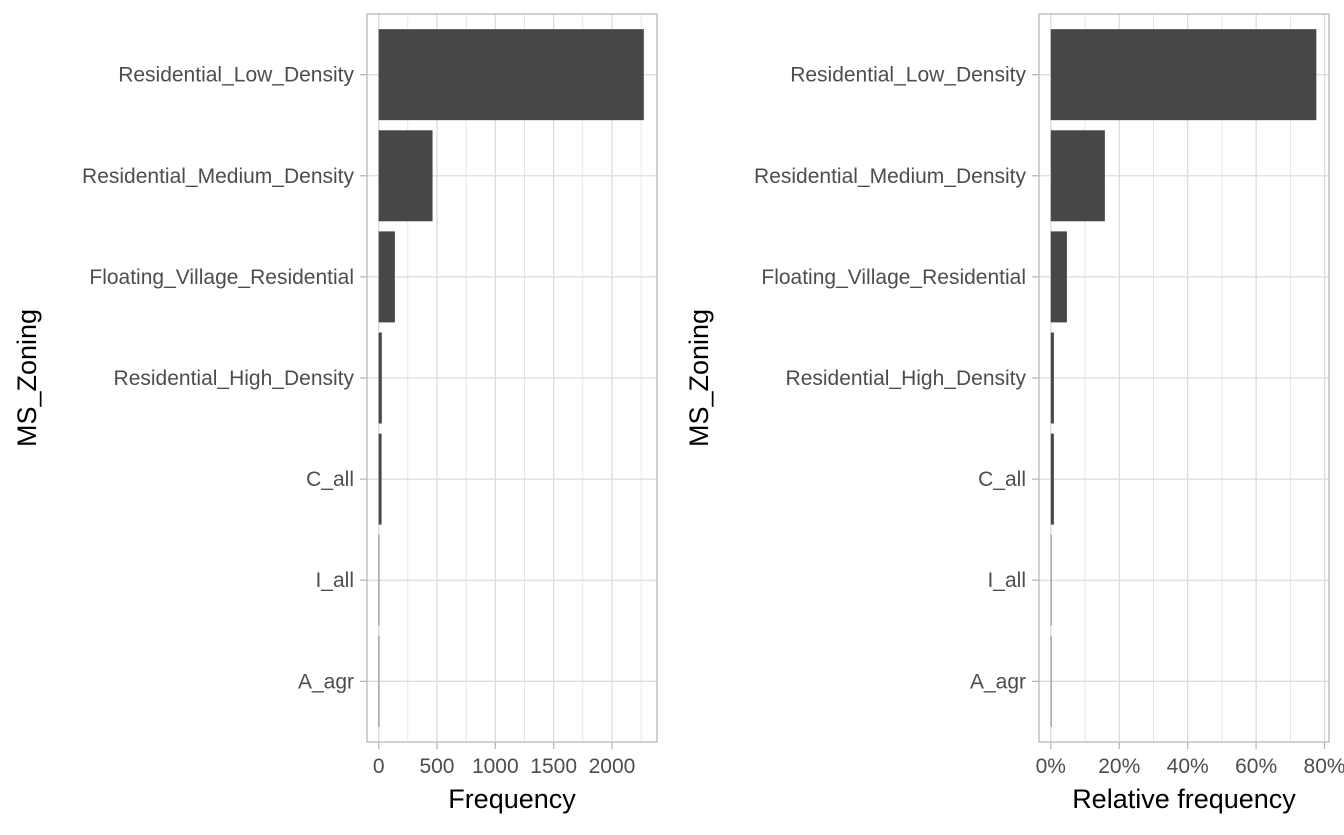  Describe the element at coordinates (1188, 766) in the screenshot. I see `x-tick-label: 40%` at that location.